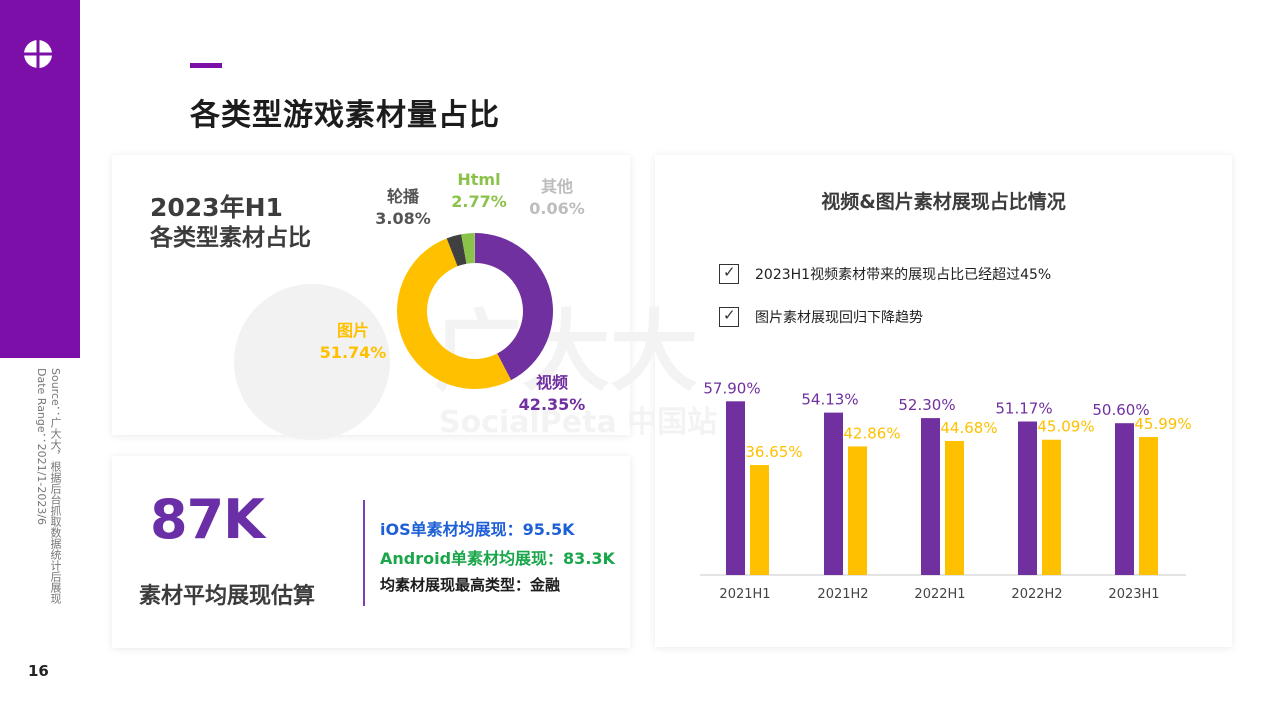 The height and width of the screenshot is (720, 1280). What do you see at coordinates (930, 496) in the screenshot?
I see `bar-video-2022H1` at bounding box center [930, 496].